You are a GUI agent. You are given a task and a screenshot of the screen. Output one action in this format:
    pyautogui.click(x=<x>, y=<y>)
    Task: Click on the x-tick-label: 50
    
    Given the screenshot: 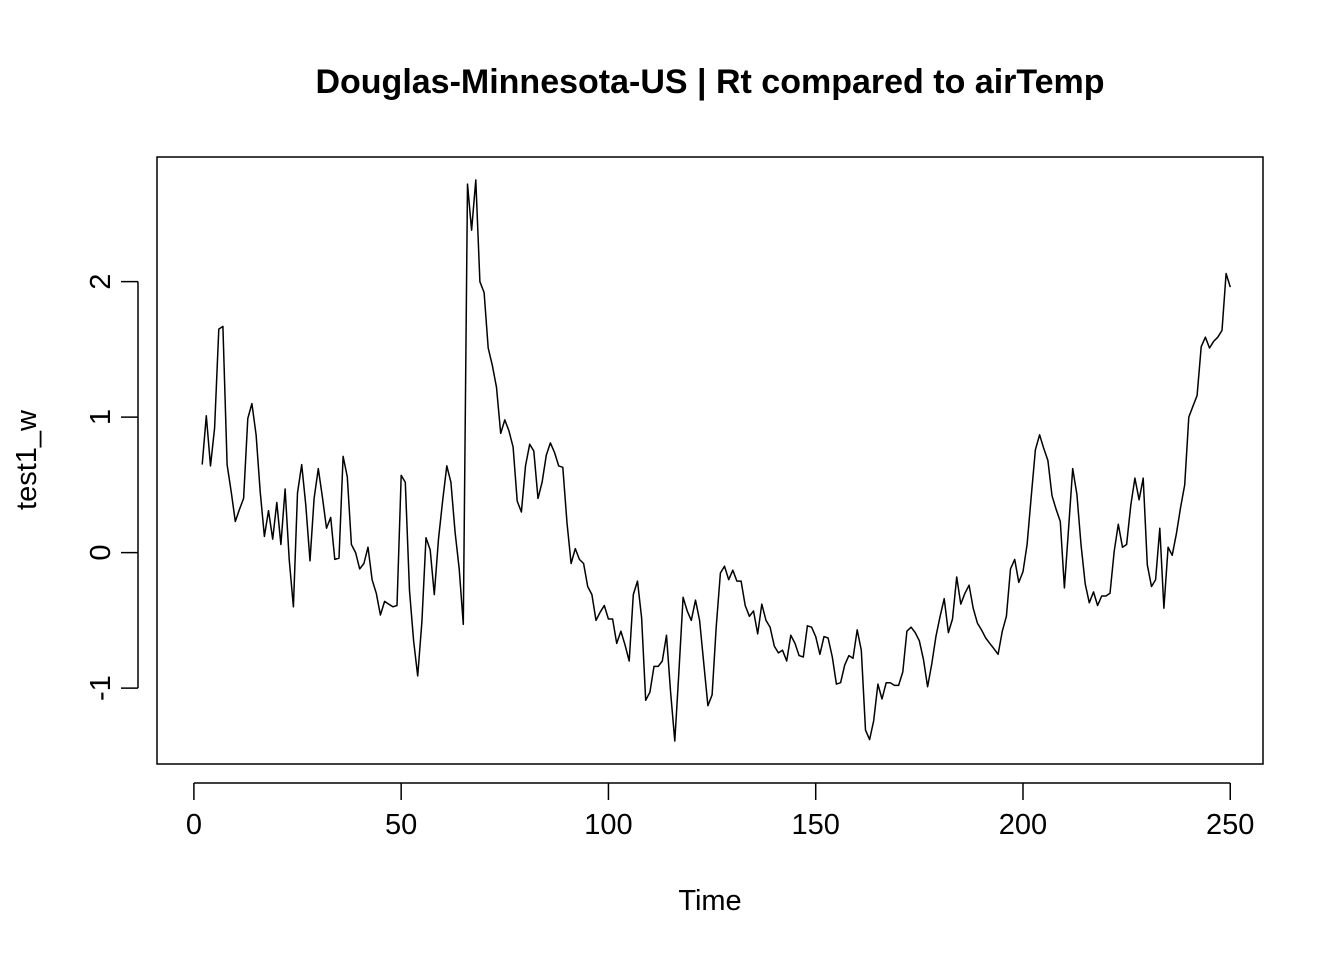 What is the action you would take?
    pyautogui.click(x=401, y=825)
    